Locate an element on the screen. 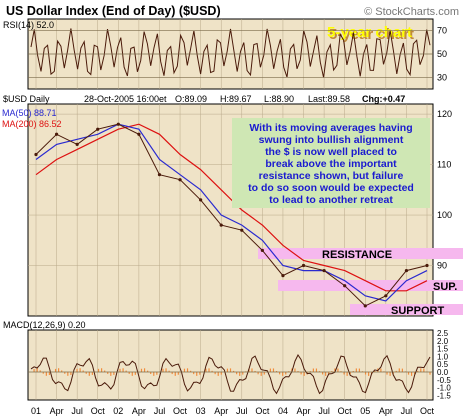 Image resolution: width=463 pixels, height=420 pixels. ma50-legend: MA(50) 88.71 is located at coordinates (29, 113).